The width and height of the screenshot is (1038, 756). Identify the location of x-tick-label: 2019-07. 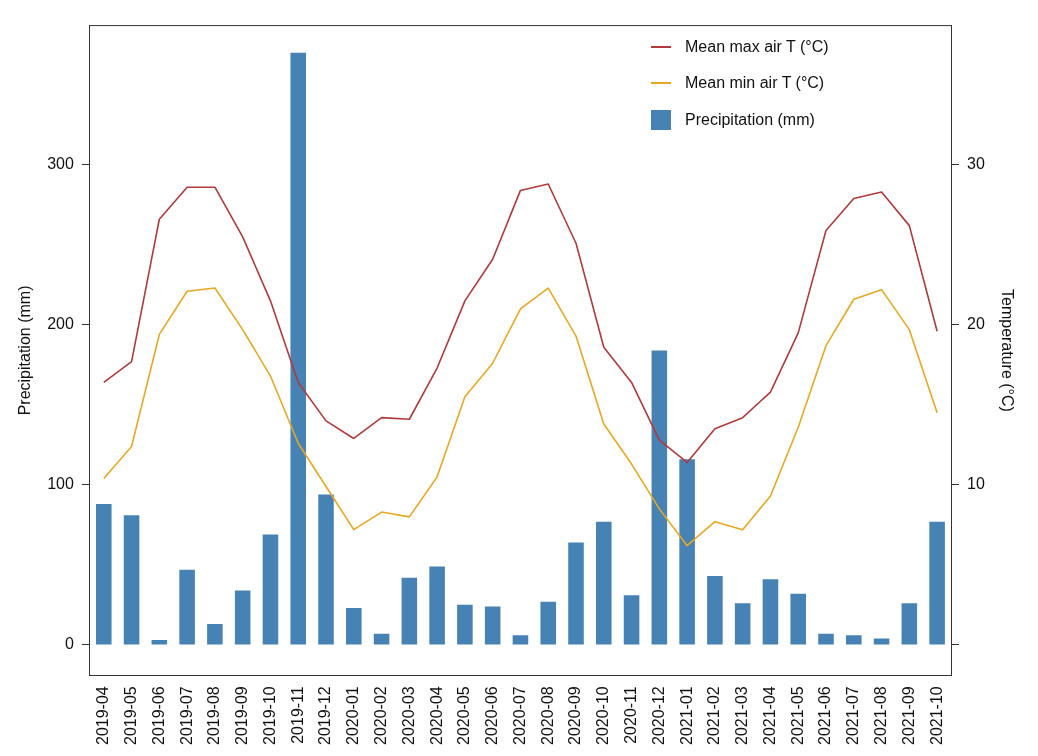
(186, 715).